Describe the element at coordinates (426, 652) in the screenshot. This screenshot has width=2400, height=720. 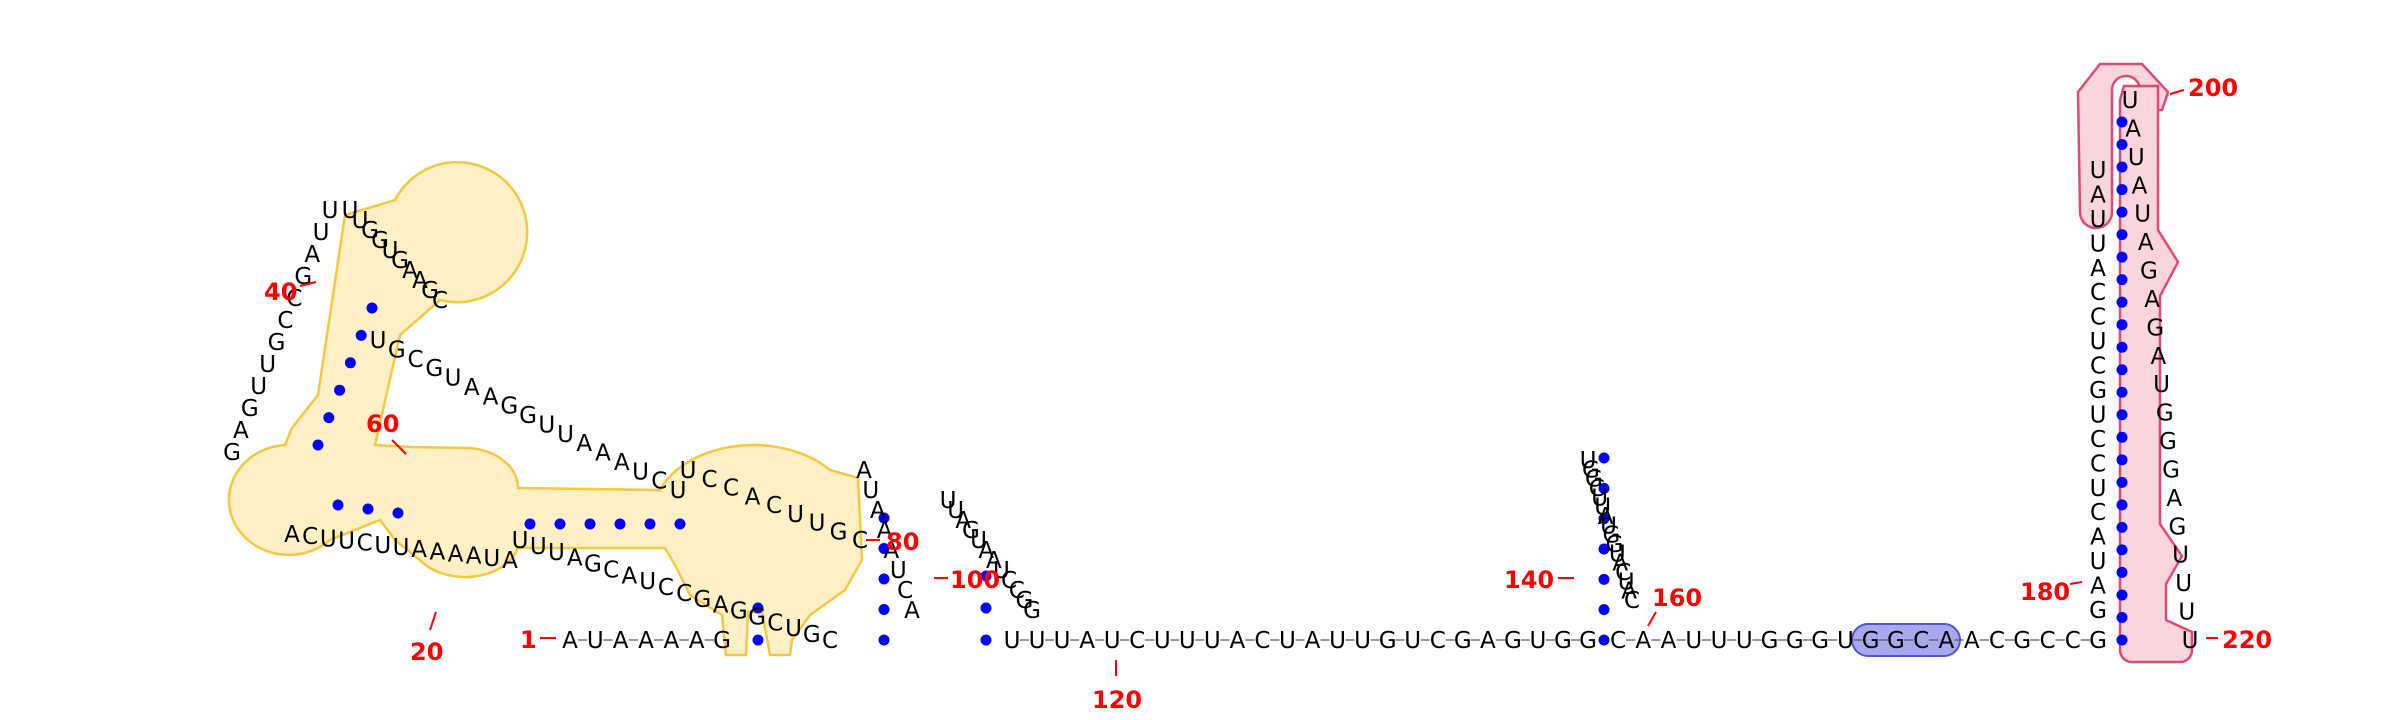
I see `position-label-20: 20` at that location.